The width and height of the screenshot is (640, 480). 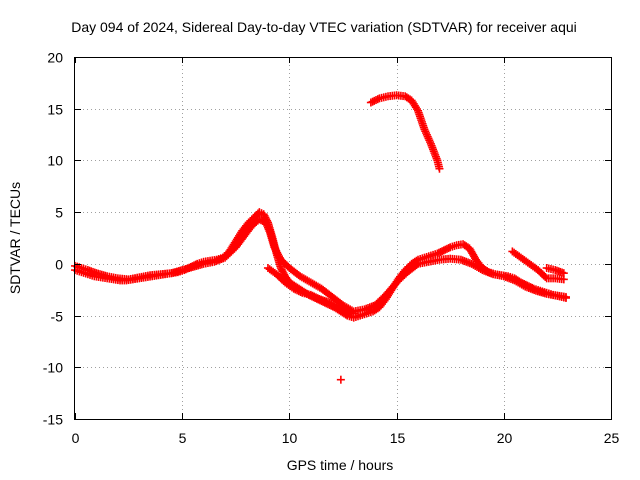 What do you see at coordinates (59, 265) in the screenshot?
I see `y-tick-label: 0` at bounding box center [59, 265].